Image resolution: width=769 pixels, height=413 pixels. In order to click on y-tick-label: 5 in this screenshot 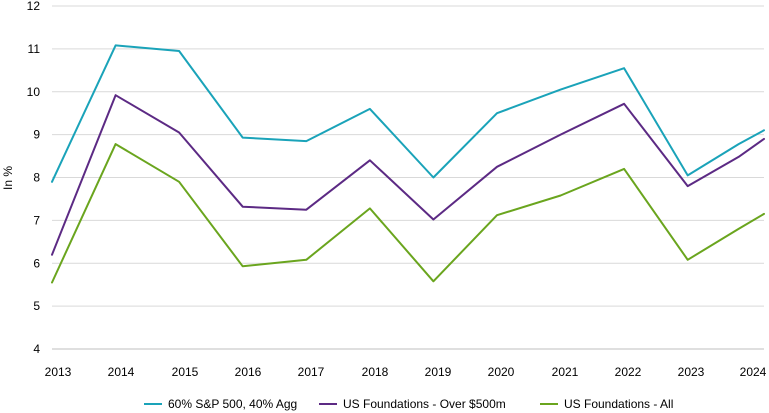, I will do `click(36, 306)`.